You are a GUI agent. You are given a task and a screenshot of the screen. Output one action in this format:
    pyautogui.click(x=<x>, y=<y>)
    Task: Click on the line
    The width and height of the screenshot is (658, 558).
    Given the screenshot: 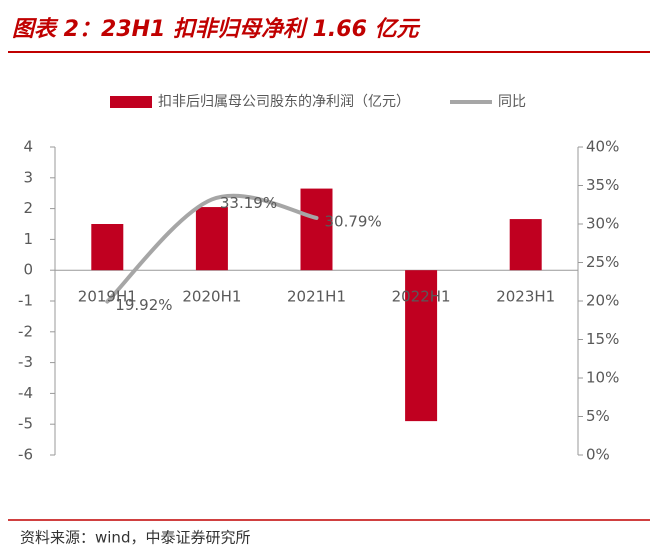 What is the action you would take?
    pyautogui.click(x=212, y=248)
    